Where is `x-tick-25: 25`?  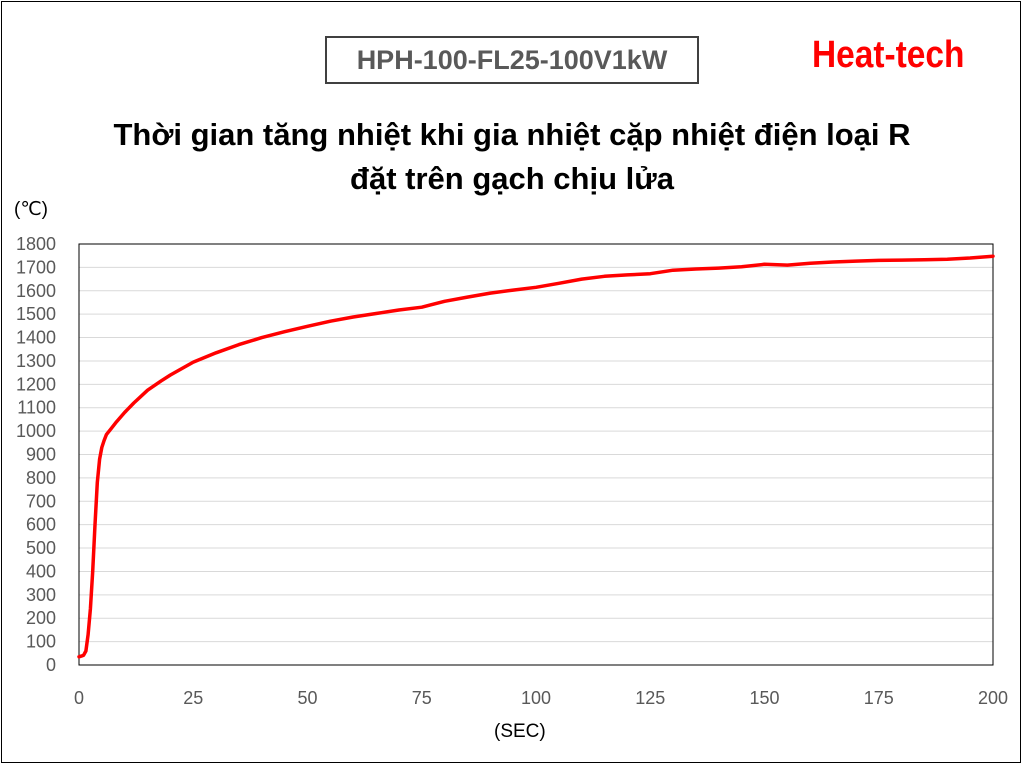
x-tick-25: 25 is located at coordinates (193, 698).